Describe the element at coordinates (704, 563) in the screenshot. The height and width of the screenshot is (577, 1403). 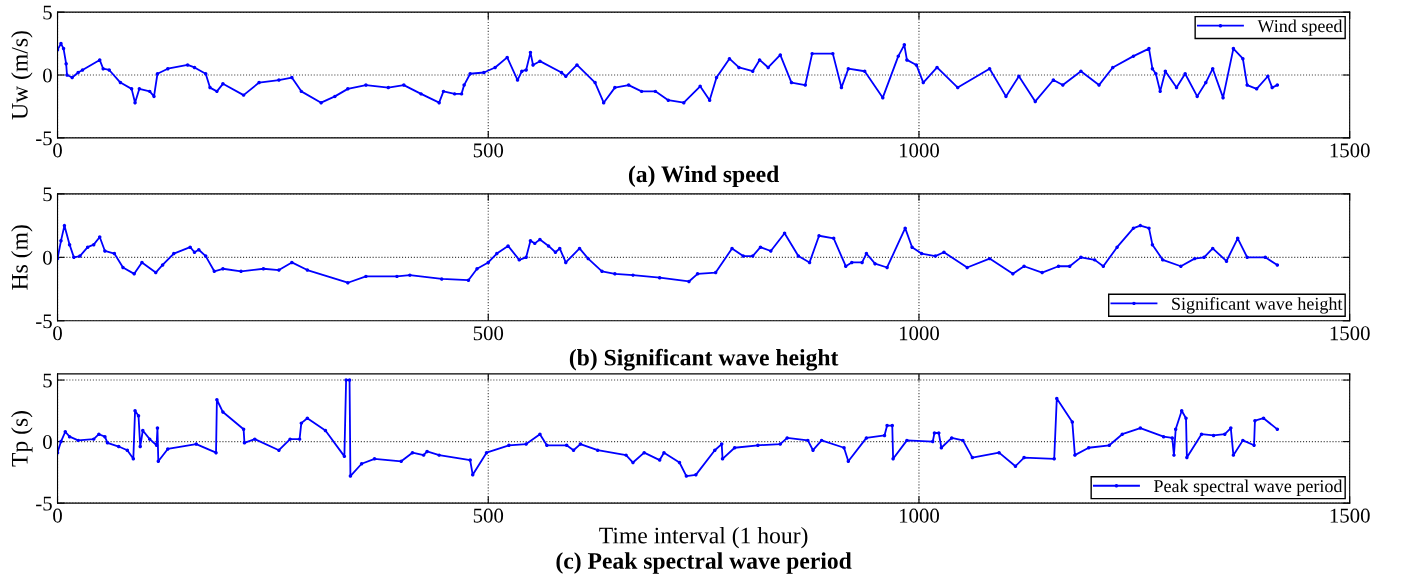
I see `text: (c) Peak spectral wave period` at that location.